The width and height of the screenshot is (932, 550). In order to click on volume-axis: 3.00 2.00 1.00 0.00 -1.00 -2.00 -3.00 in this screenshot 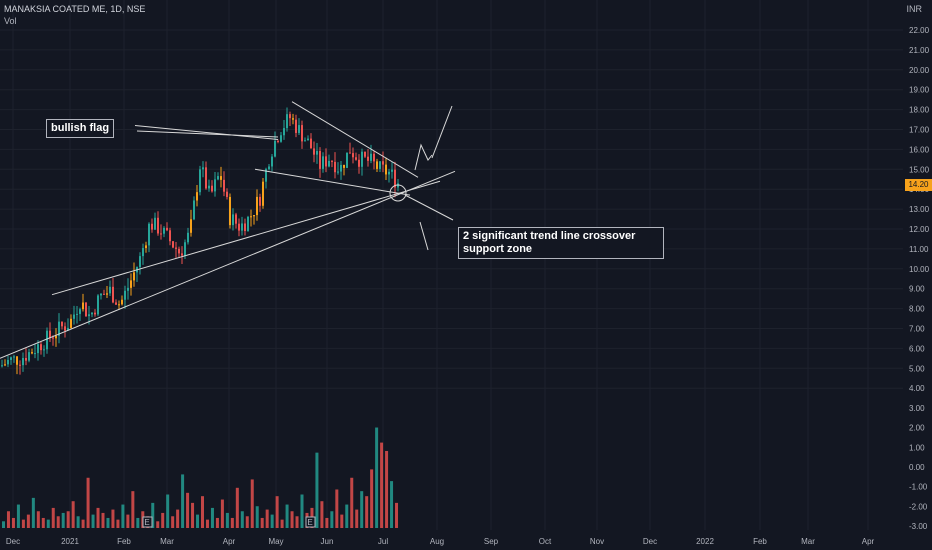, I will do `click(918, 467)`.